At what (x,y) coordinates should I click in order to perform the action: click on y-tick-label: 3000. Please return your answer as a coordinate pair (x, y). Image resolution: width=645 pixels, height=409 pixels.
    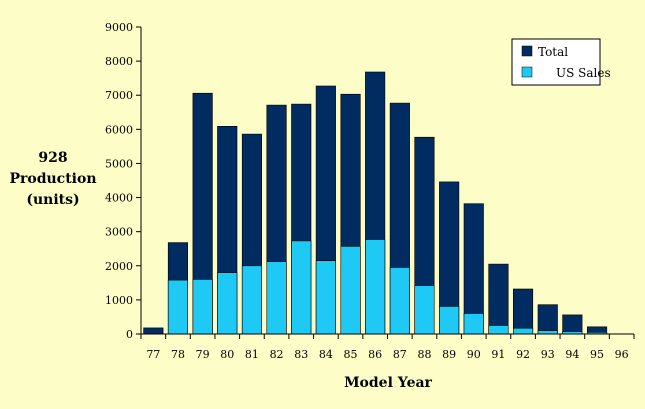
    Looking at the image, I should click on (119, 232).